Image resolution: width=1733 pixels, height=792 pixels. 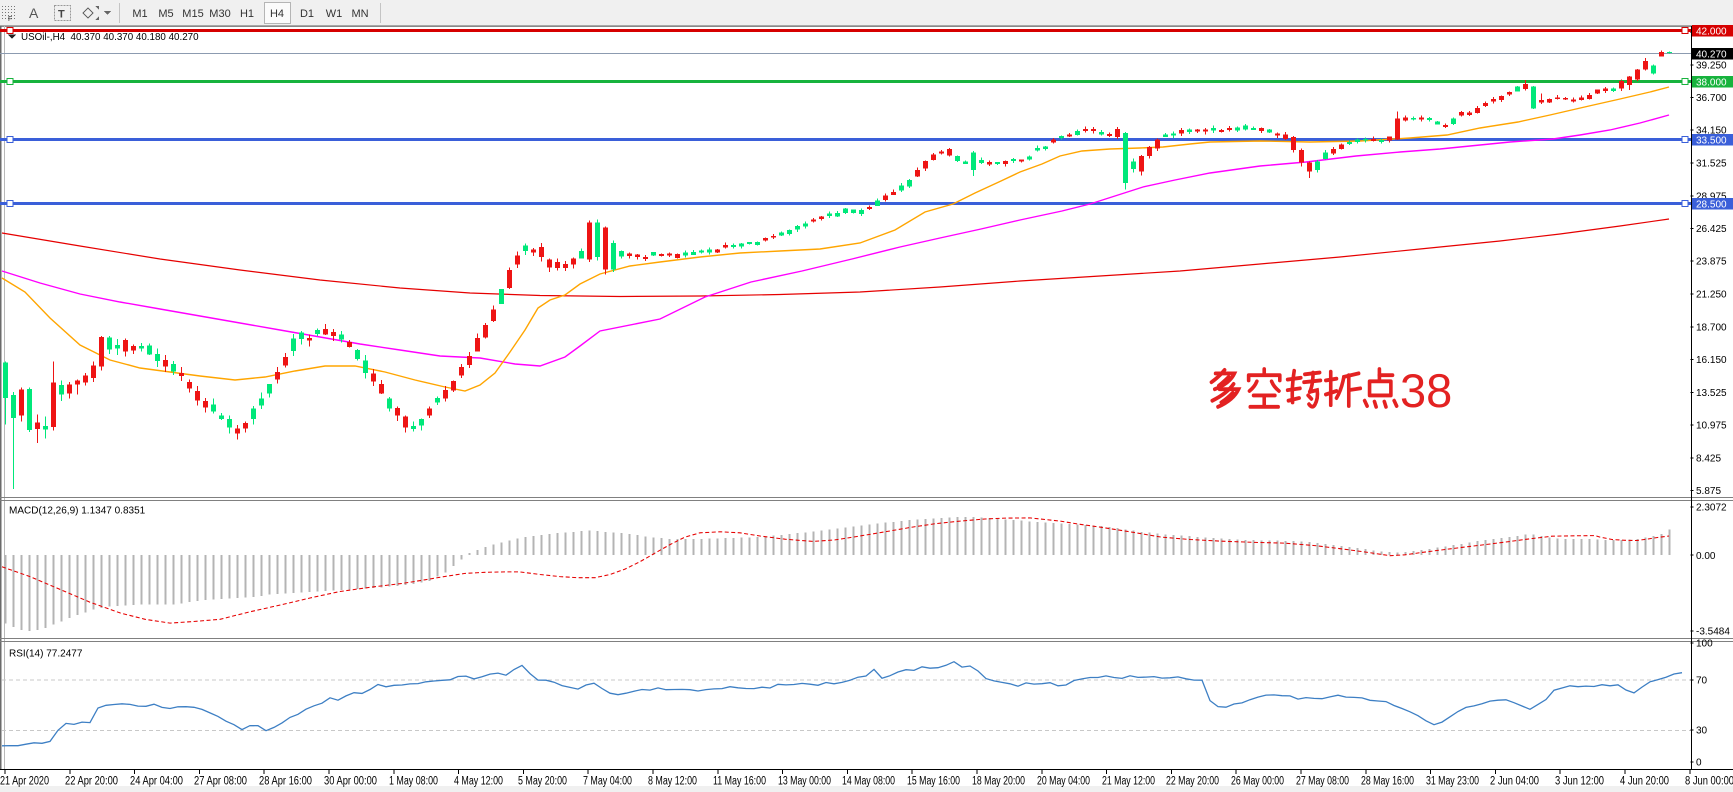 What do you see at coordinates (1708, 491) in the screenshot?
I see `svg-text: 5.875` at bounding box center [1708, 491].